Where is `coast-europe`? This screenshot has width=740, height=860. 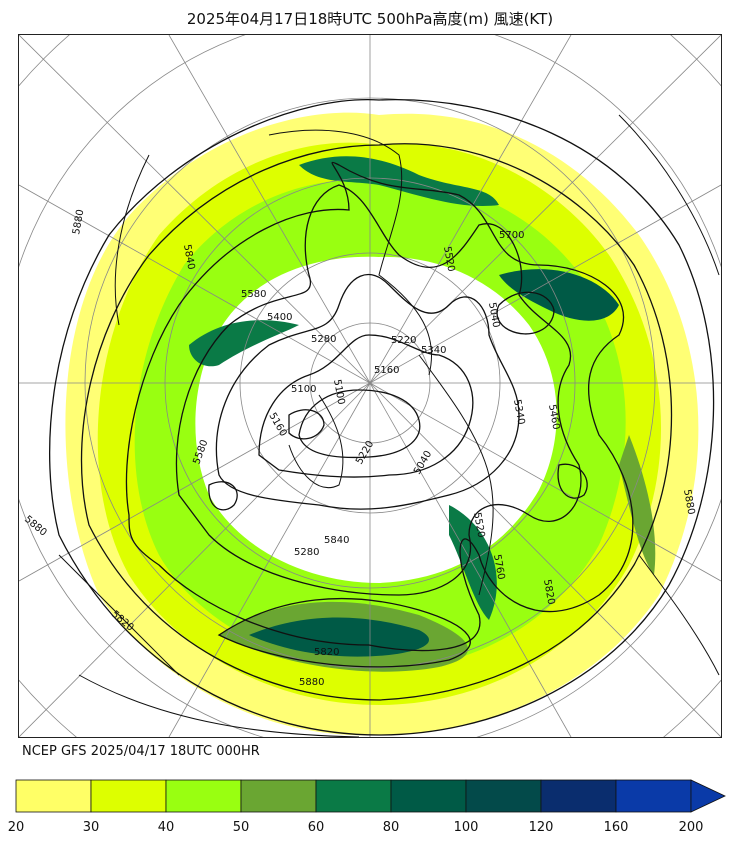 coast-europe is located at coordinates (119, 615).